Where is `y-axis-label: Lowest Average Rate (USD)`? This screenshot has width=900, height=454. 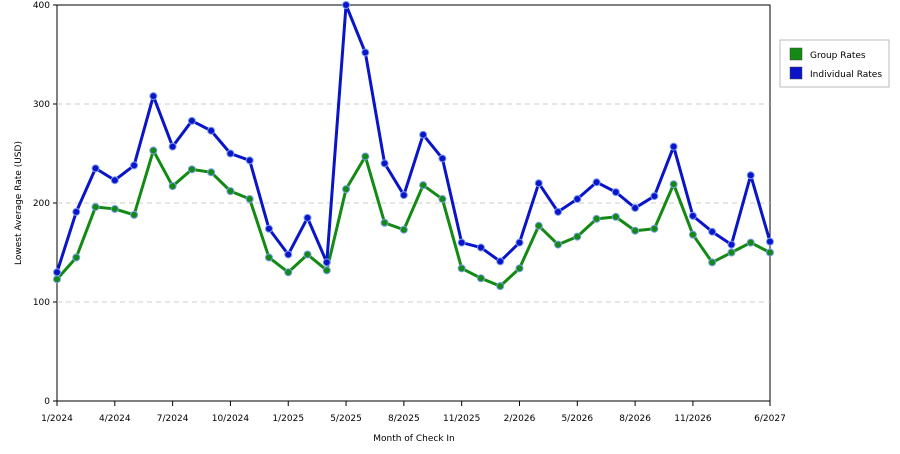 y-axis-label: Lowest Average Rate (USD) is located at coordinates (19, 203).